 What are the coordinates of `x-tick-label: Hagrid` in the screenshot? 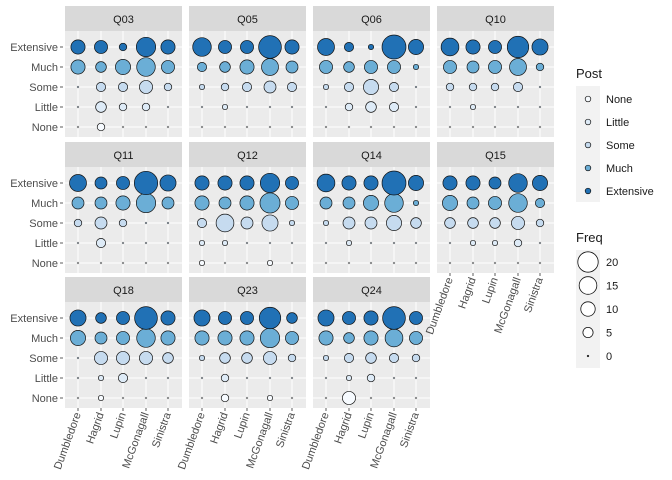 It's located at (467, 293).